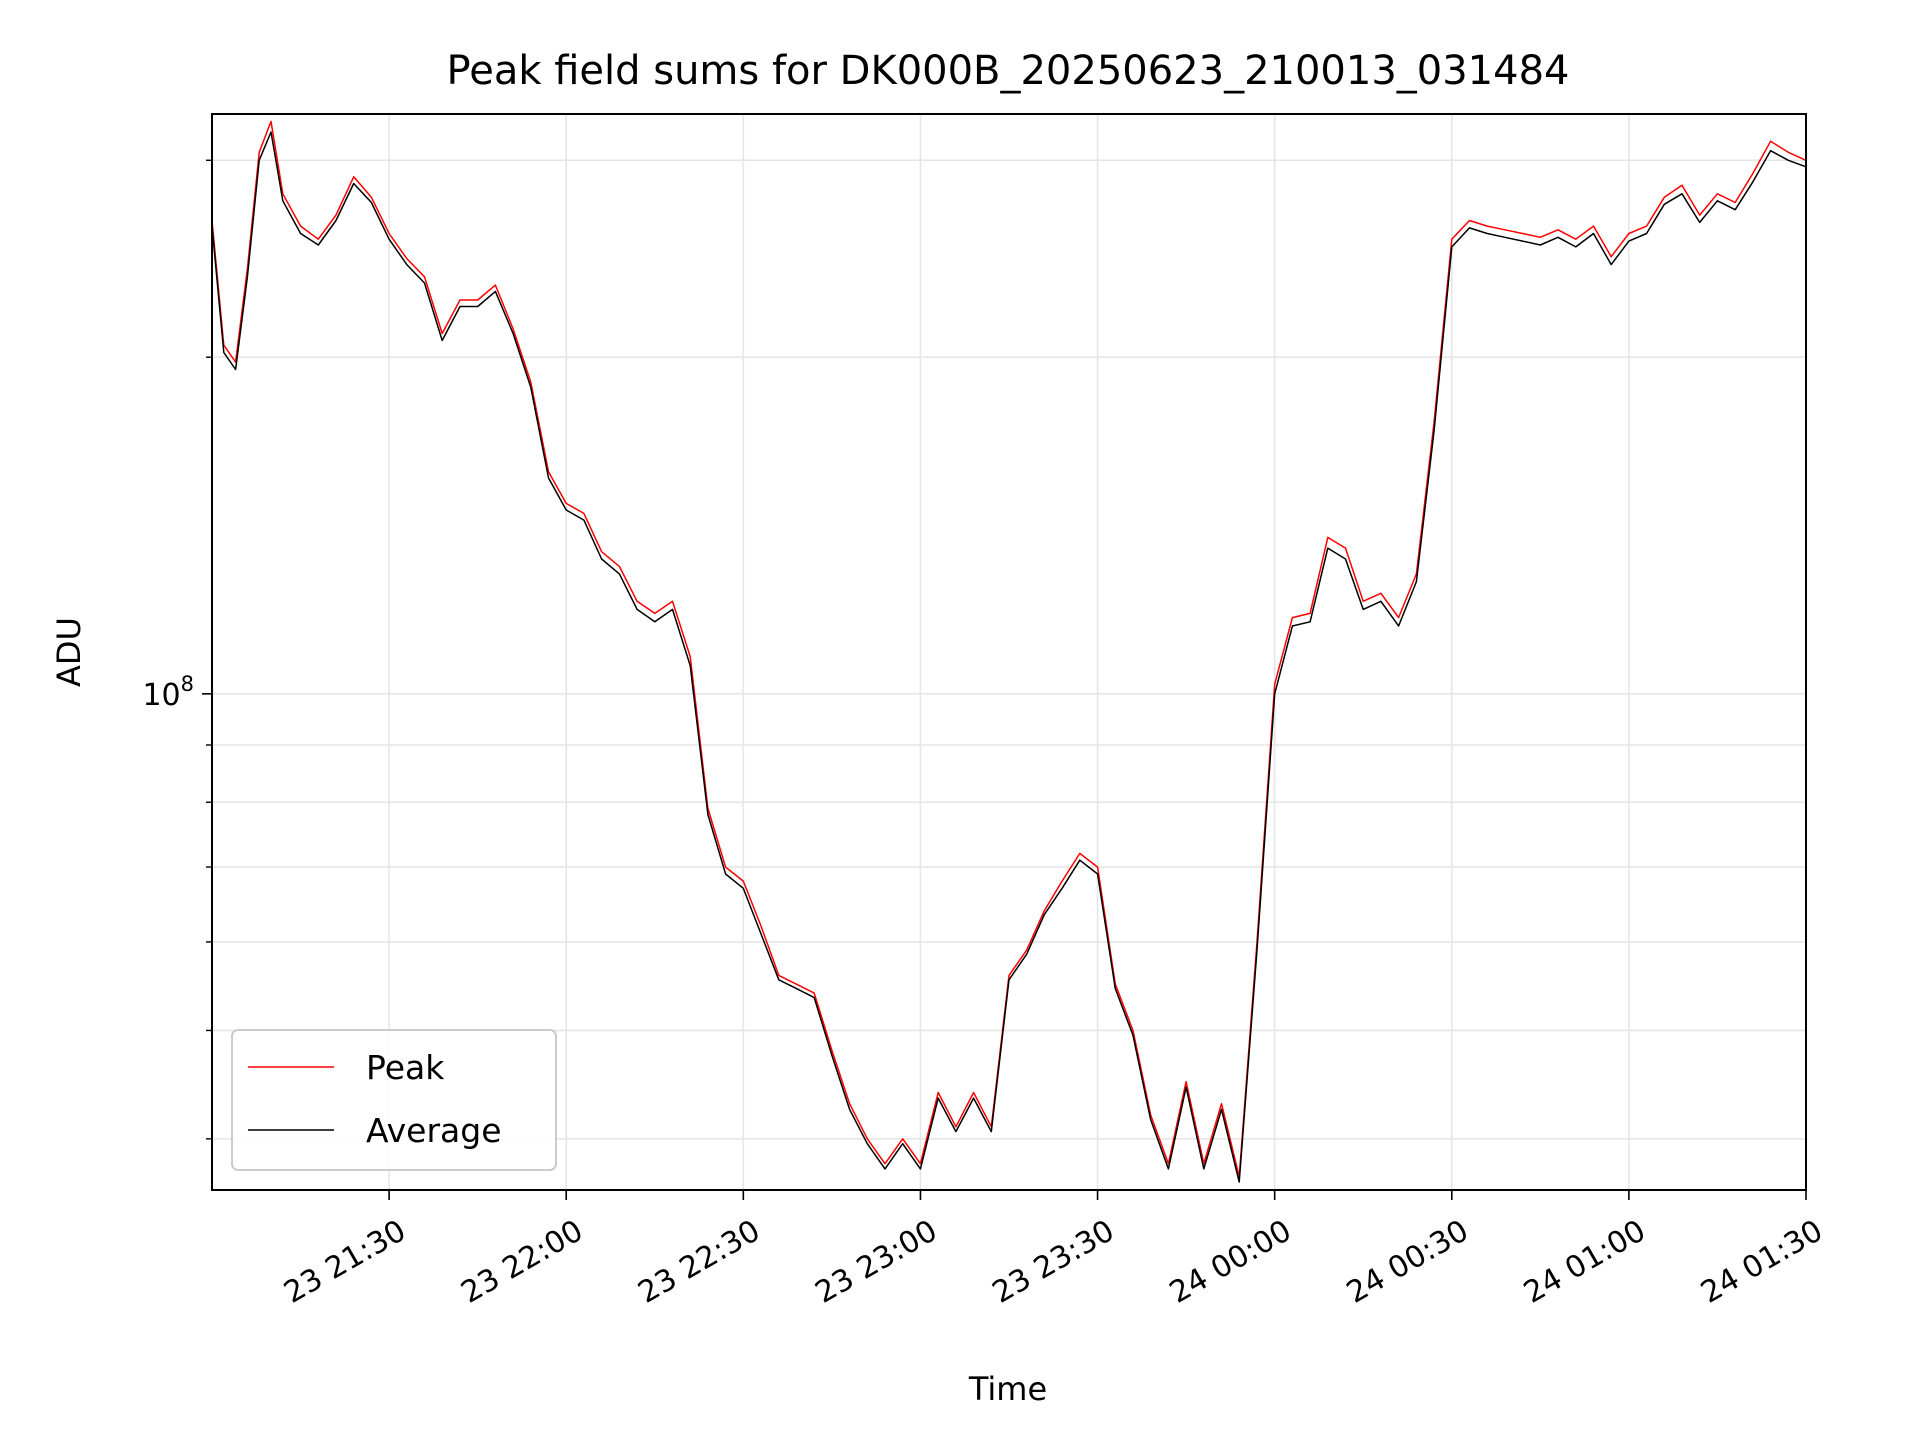 This screenshot has height=1440, width=1920. What do you see at coordinates (1007, 1389) in the screenshot?
I see `x-axis-label: Time` at bounding box center [1007, 1389].